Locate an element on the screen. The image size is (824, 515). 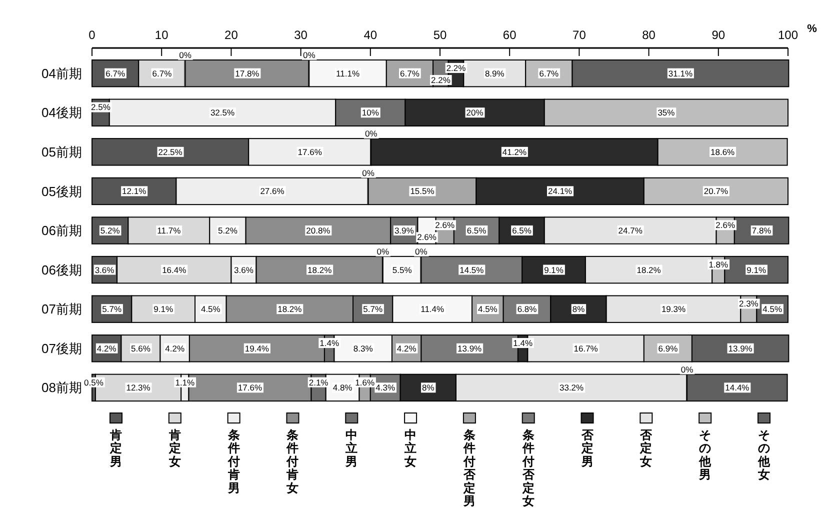
data-label: 3.9% is located at coordinates (404, 230).